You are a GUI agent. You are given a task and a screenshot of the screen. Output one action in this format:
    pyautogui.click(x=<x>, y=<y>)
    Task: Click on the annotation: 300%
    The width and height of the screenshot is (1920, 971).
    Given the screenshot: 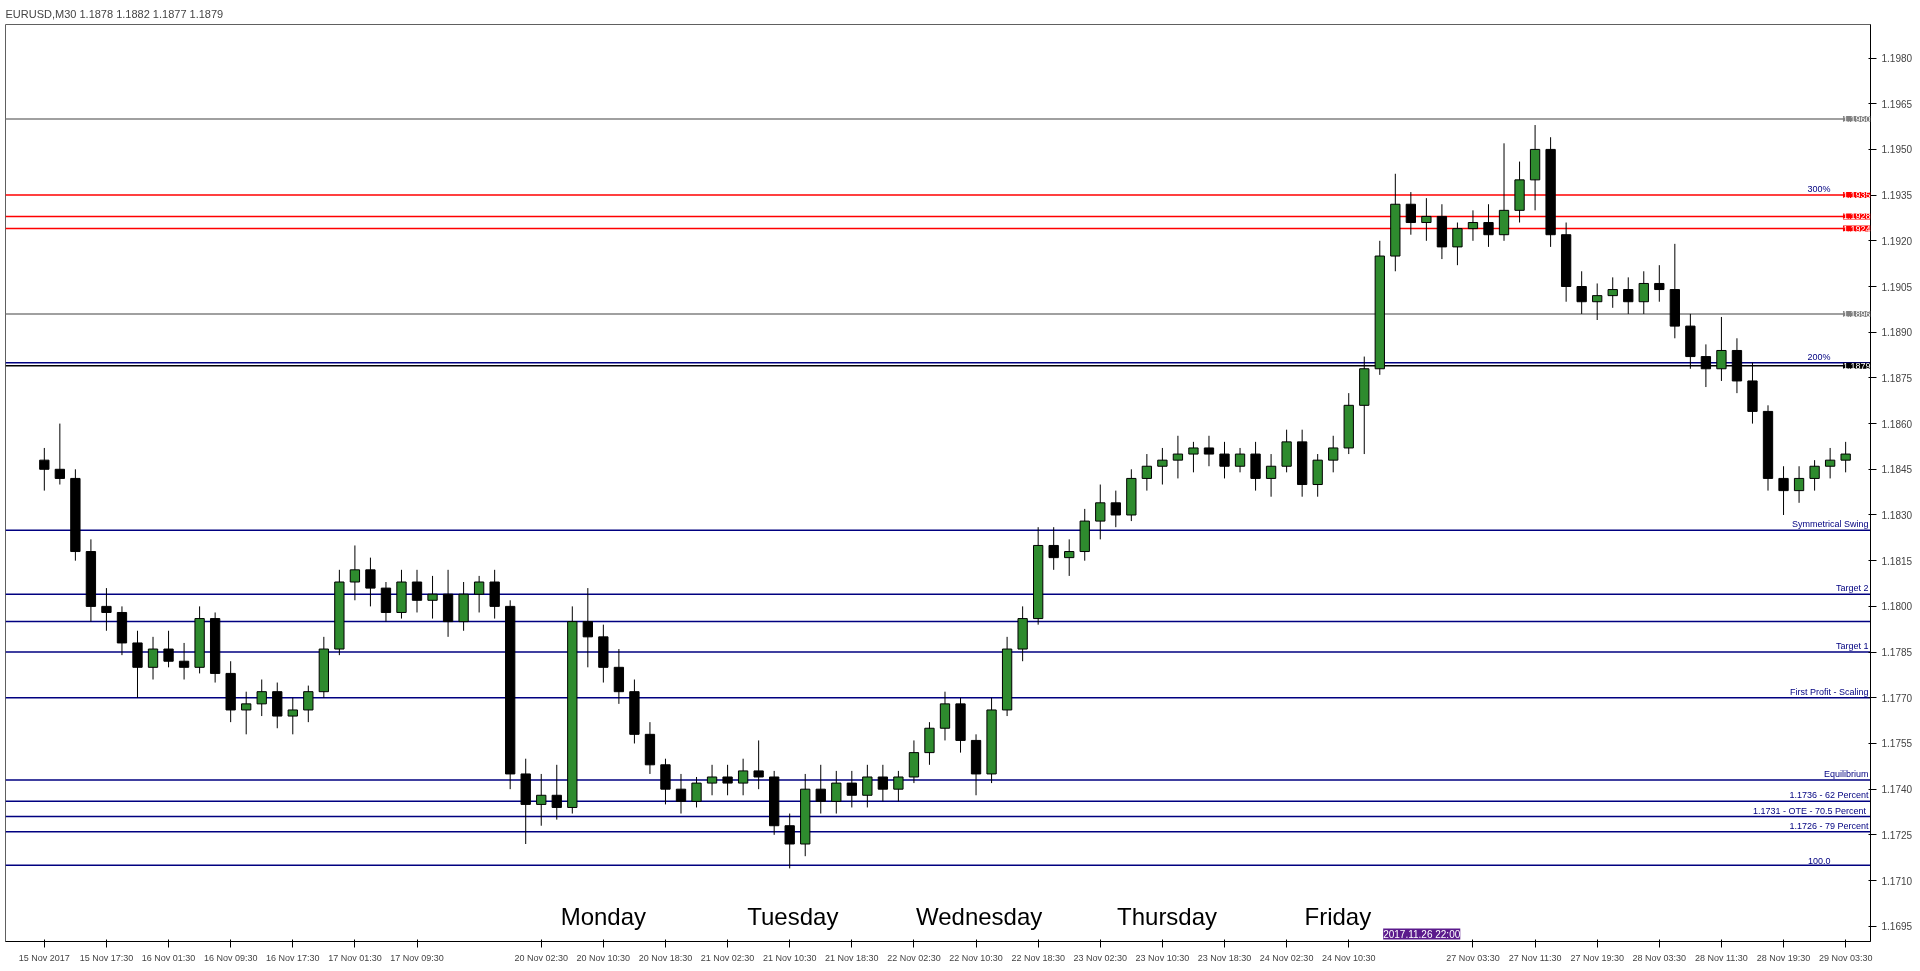 What is the action you would take?
    pyautogui.click(x=1819, y=189)
    